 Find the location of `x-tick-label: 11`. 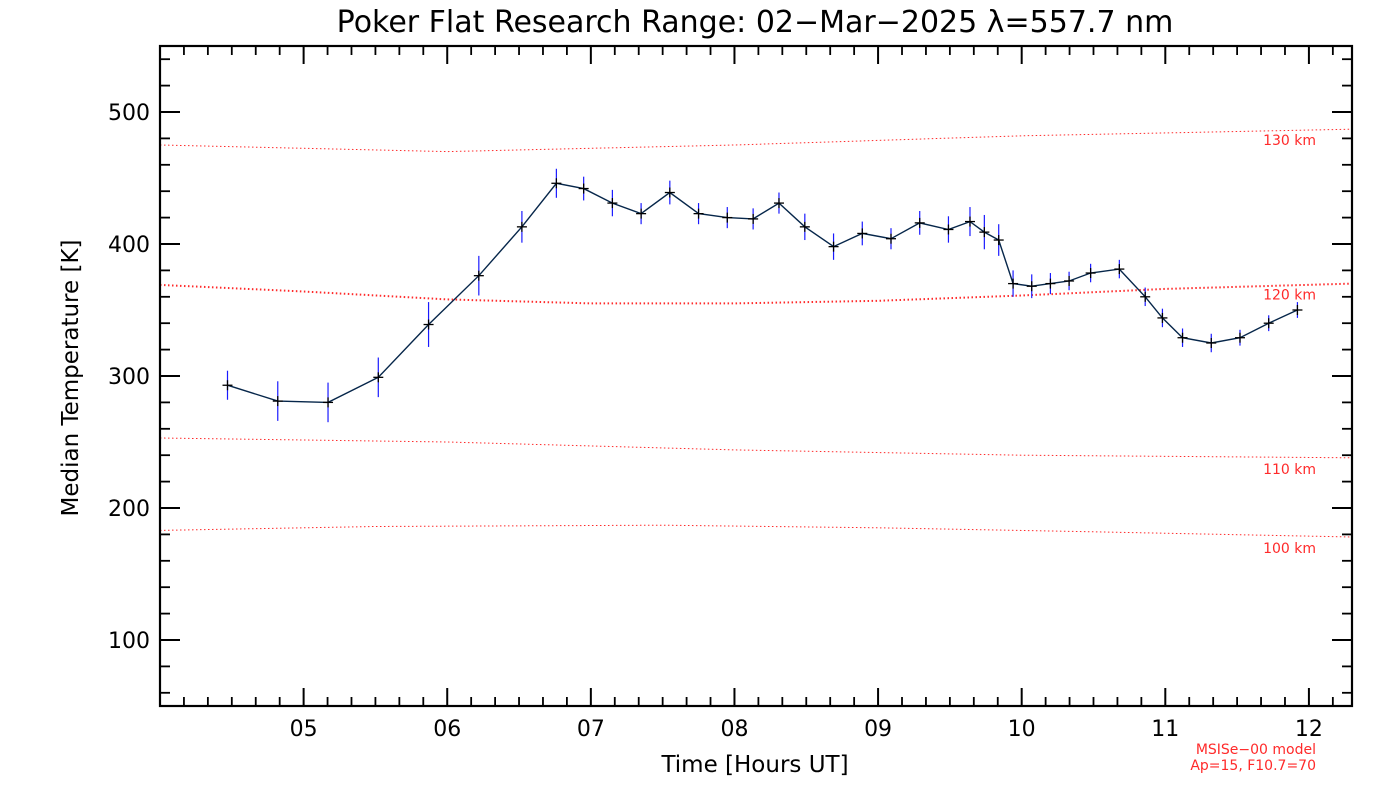

x-tick-label: 11 is located at coordinates (1165, 729).